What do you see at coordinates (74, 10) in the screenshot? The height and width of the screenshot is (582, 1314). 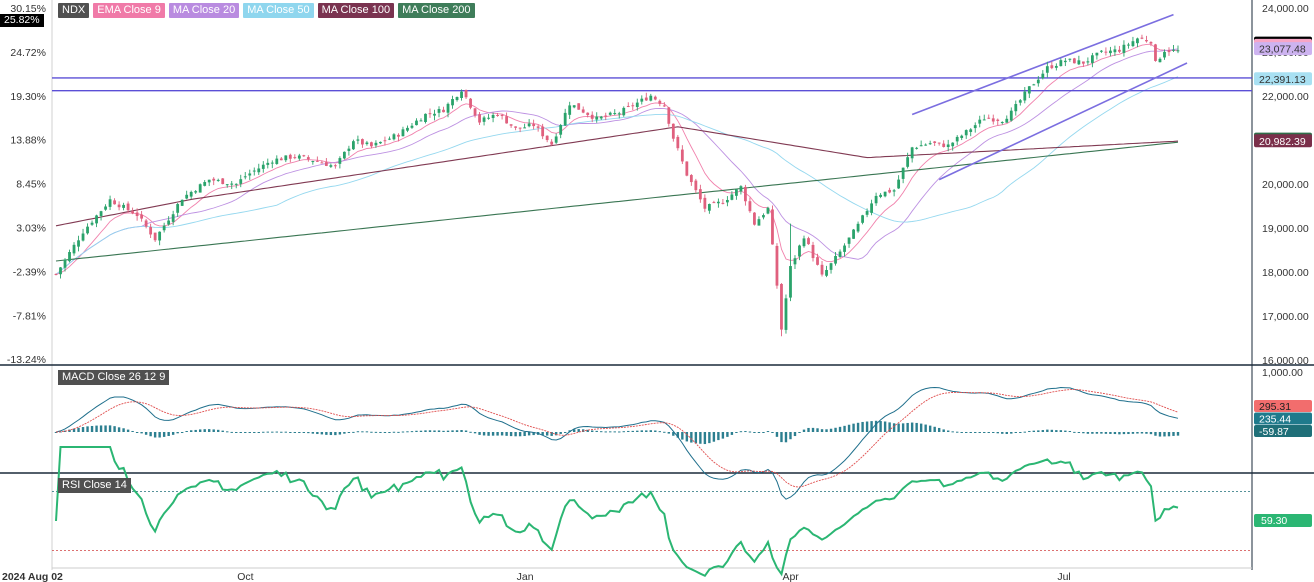 I see `legend-item: NDX` at bounding box center [74, 10].